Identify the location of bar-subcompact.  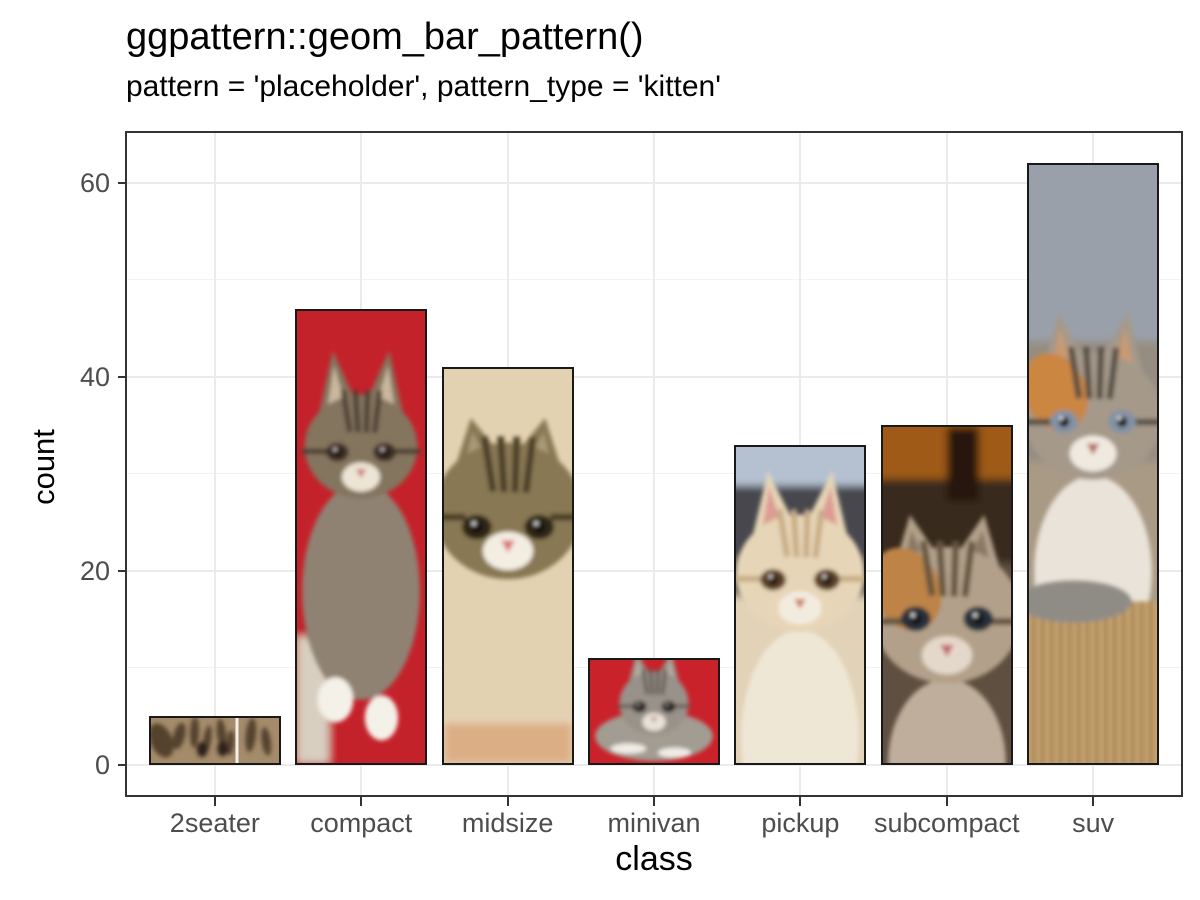
(947, 595).